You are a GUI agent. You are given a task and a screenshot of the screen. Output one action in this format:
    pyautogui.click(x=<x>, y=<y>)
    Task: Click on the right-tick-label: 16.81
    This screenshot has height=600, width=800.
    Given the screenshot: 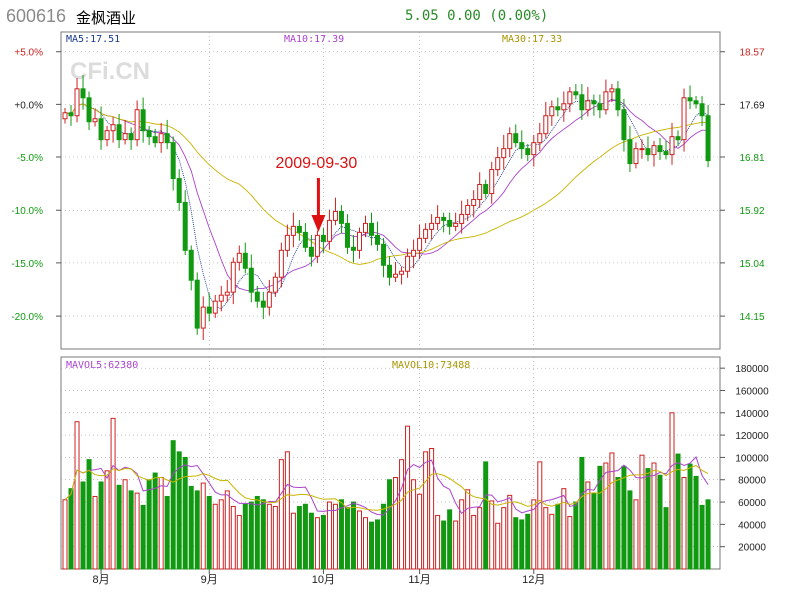 What is the action you would take?
    pyautogui.click(x=751, y=158)
    